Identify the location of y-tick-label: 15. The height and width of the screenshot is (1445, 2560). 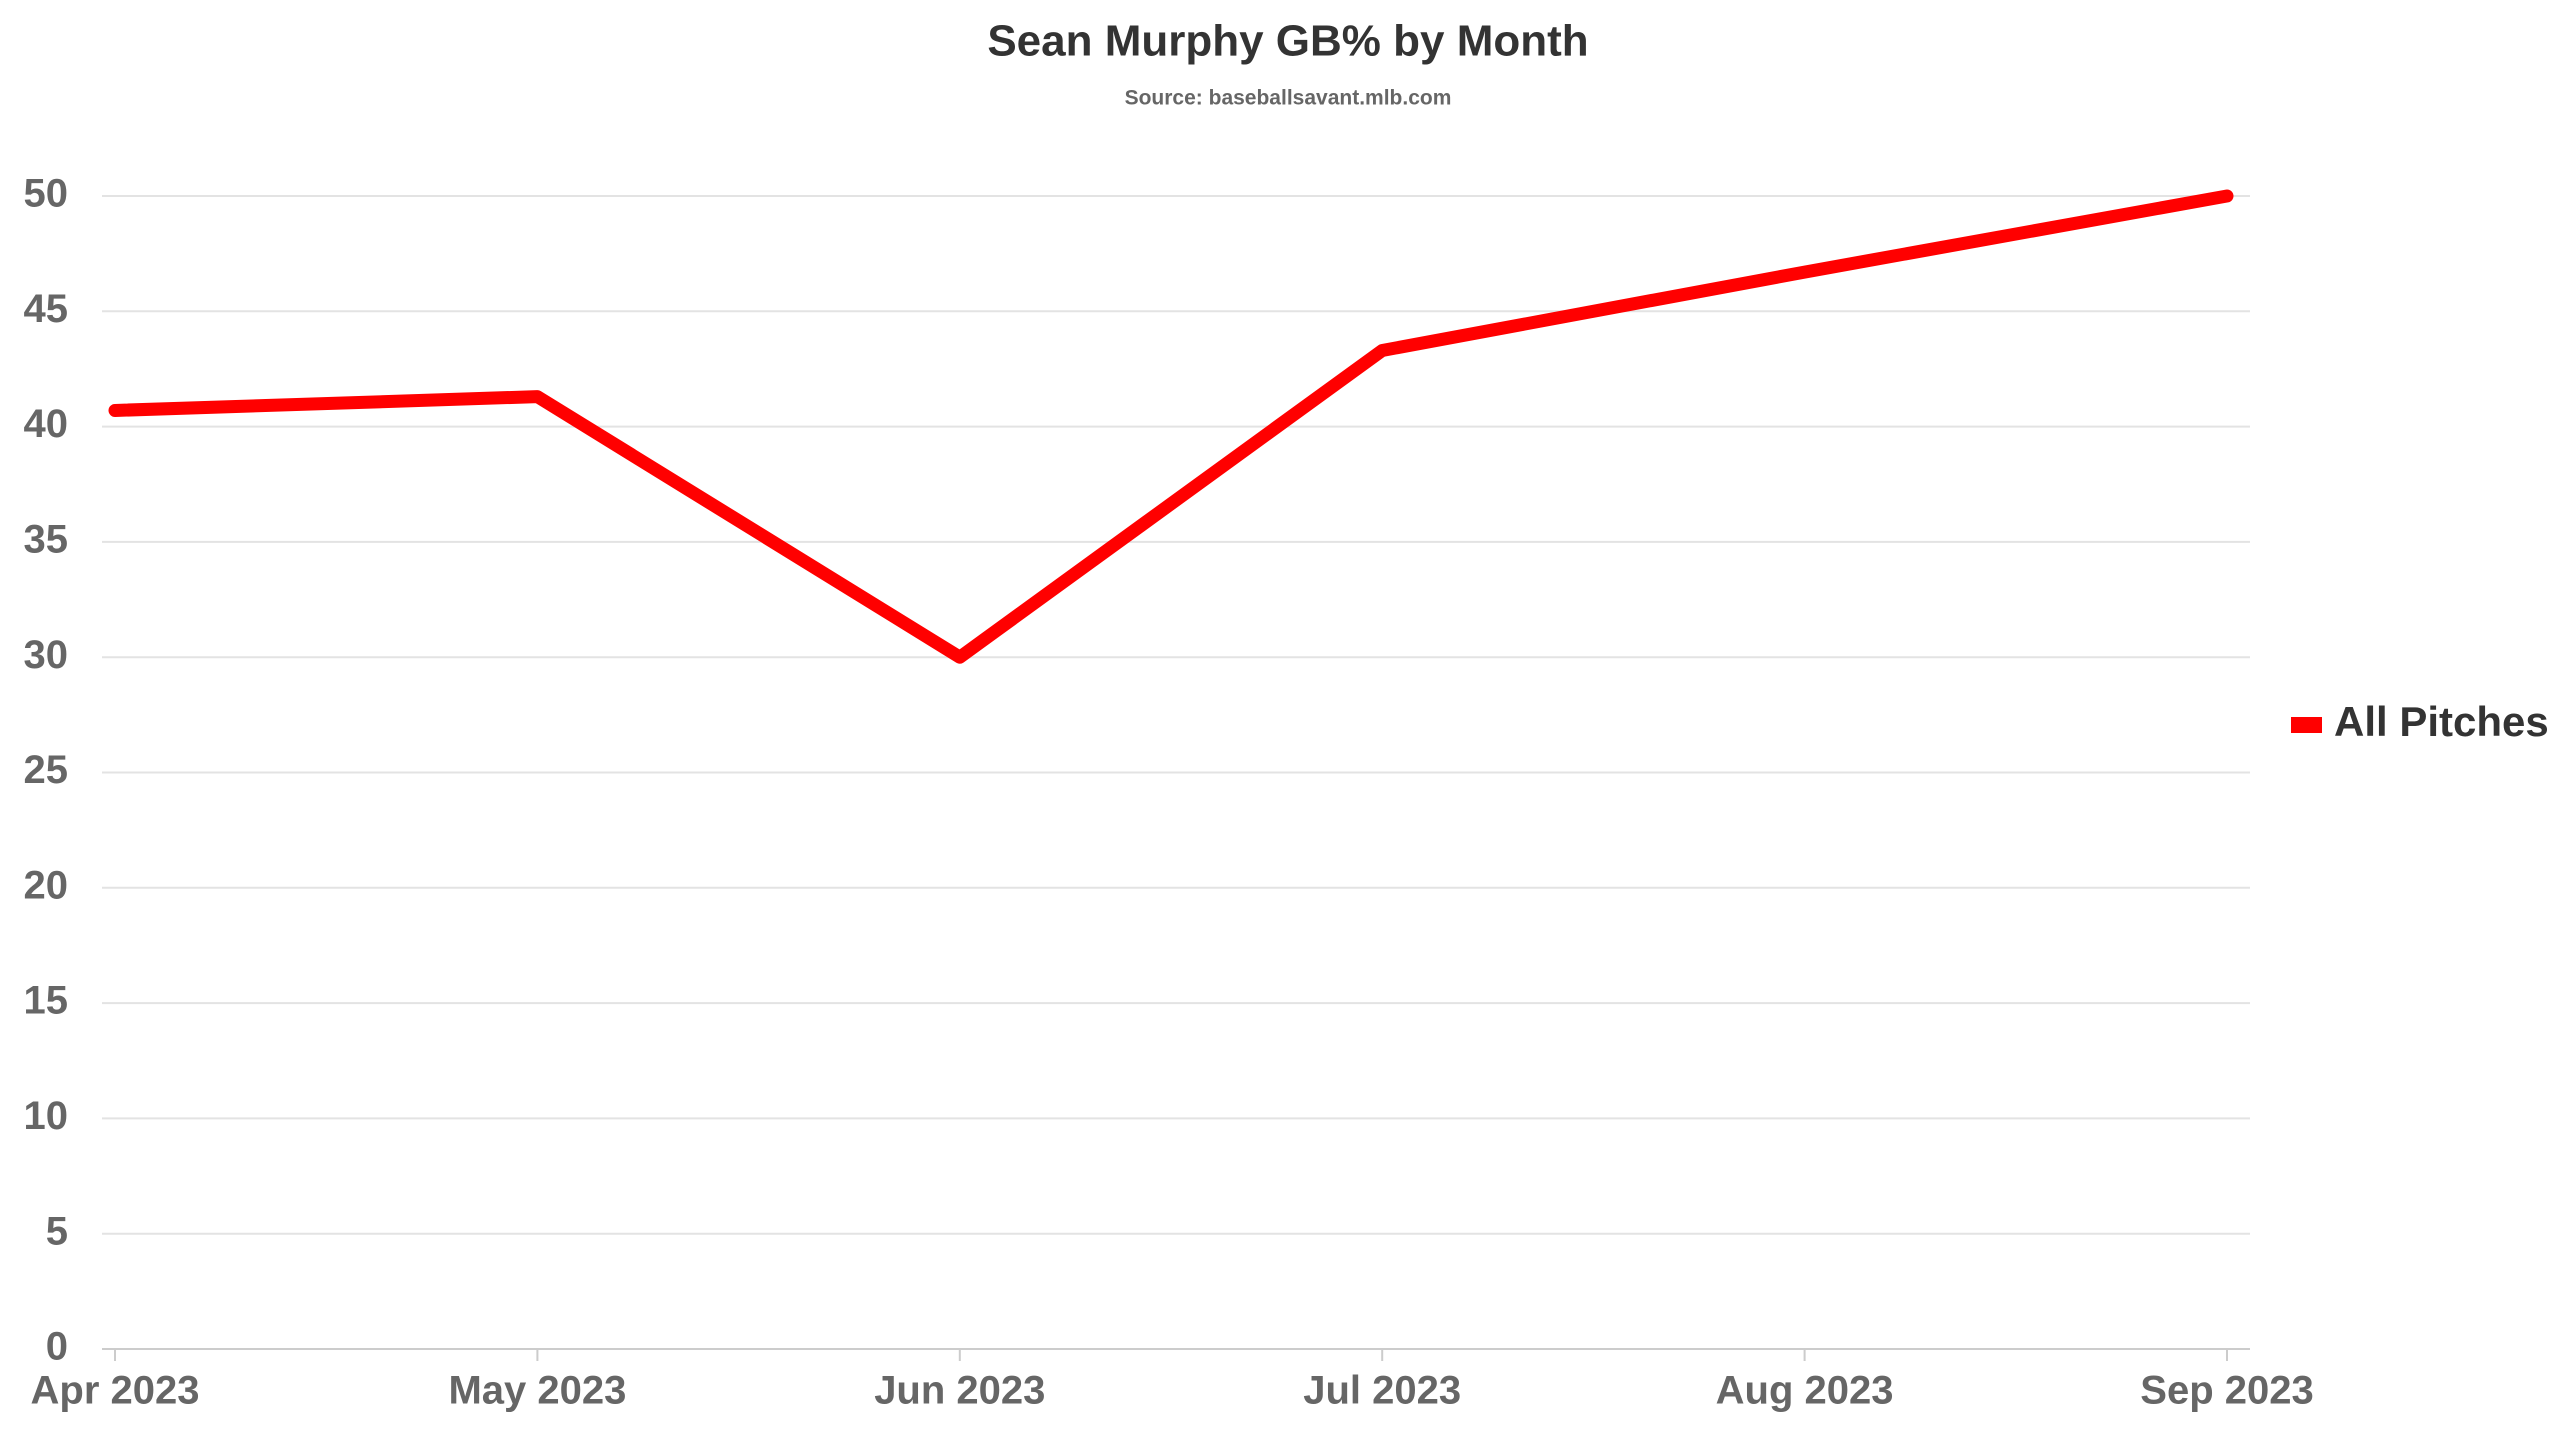
(46, 1001).